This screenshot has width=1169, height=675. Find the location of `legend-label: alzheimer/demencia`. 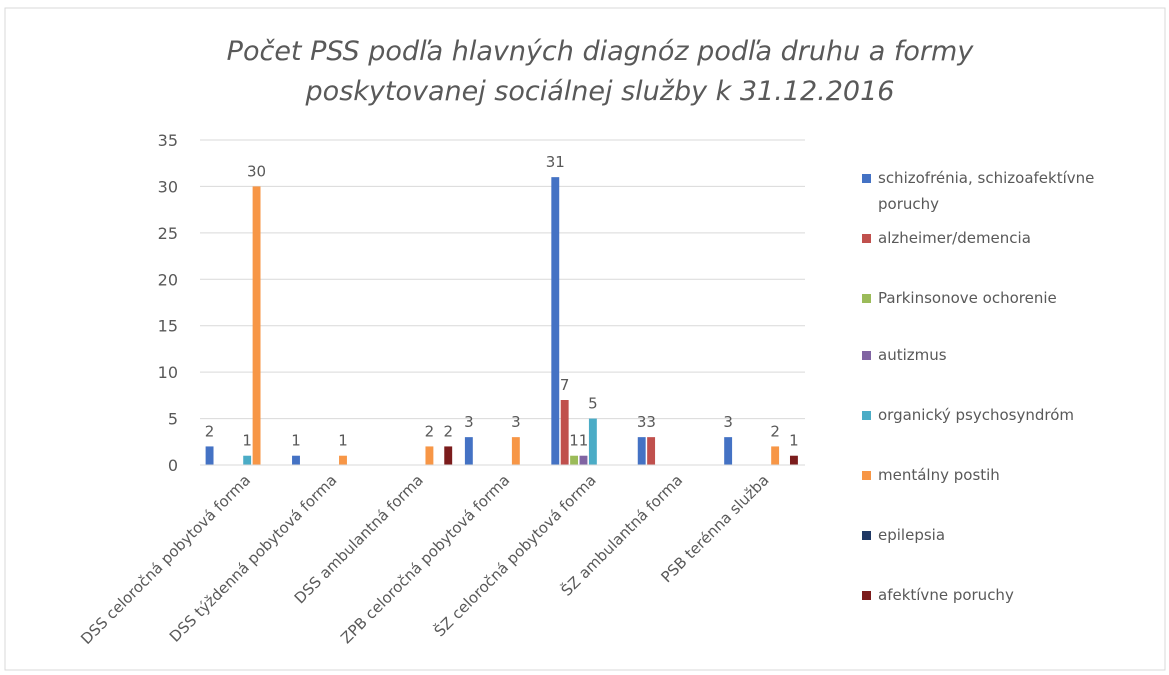

legend-label: alzheimer/demencia is located at coordinates (954, 238).